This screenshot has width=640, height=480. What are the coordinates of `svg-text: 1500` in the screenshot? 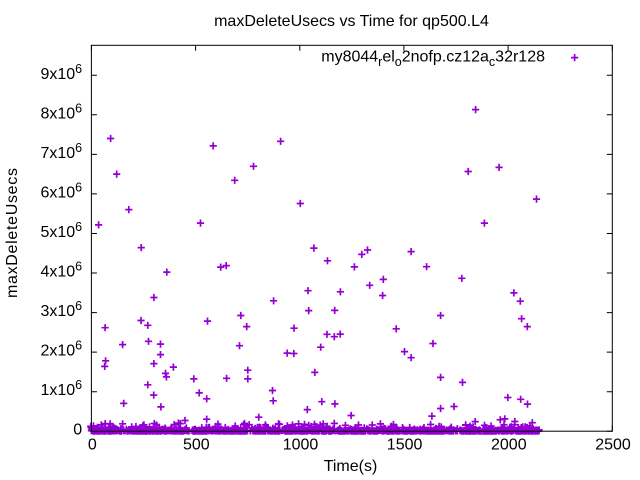 It's located at (405, 444).